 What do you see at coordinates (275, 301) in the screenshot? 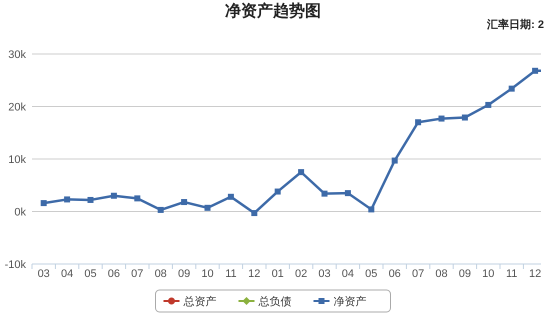
I see `legend-label: 总负债` at bounding box center [275, 301].